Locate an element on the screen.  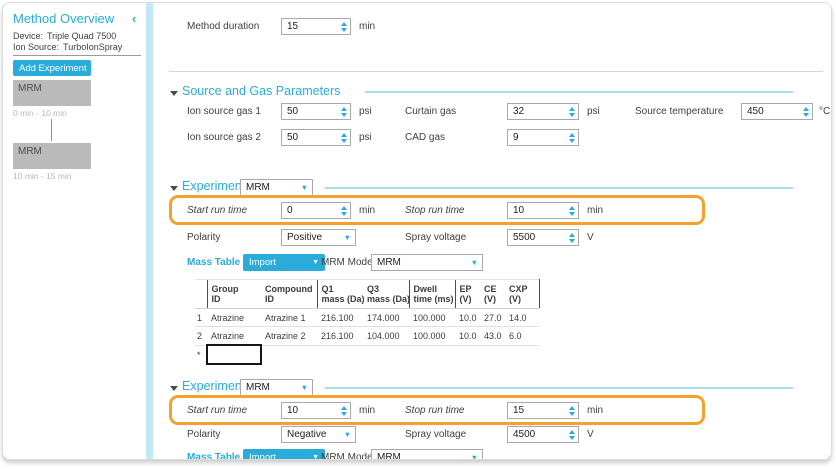
col-header-ep: EP (V) is located at coordinates (467, 294).